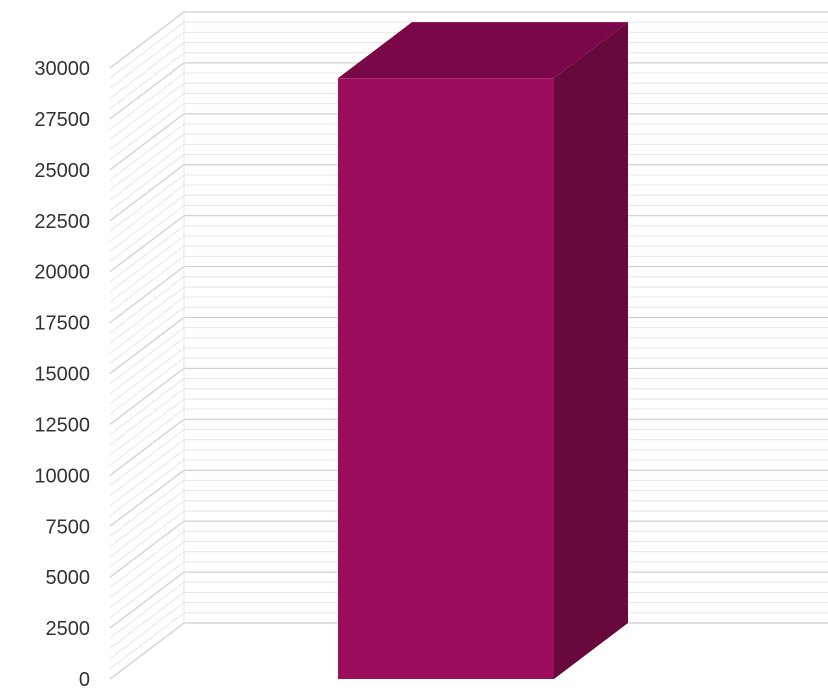  I want to click on y-tick-label: 5000, so click(68, 578).